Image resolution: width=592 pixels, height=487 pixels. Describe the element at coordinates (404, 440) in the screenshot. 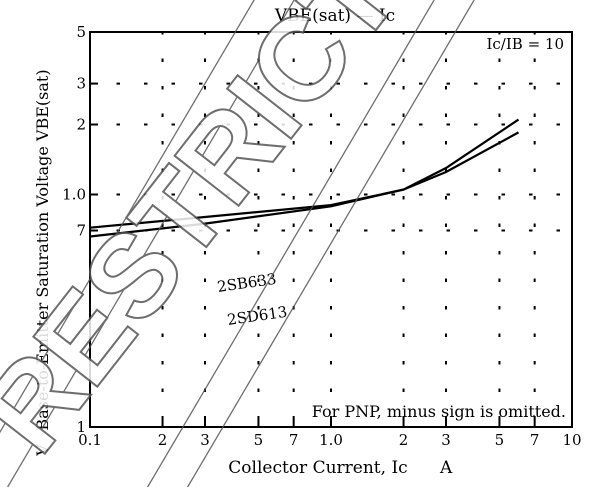

I see `x-tick-label-6: 2` at that location.